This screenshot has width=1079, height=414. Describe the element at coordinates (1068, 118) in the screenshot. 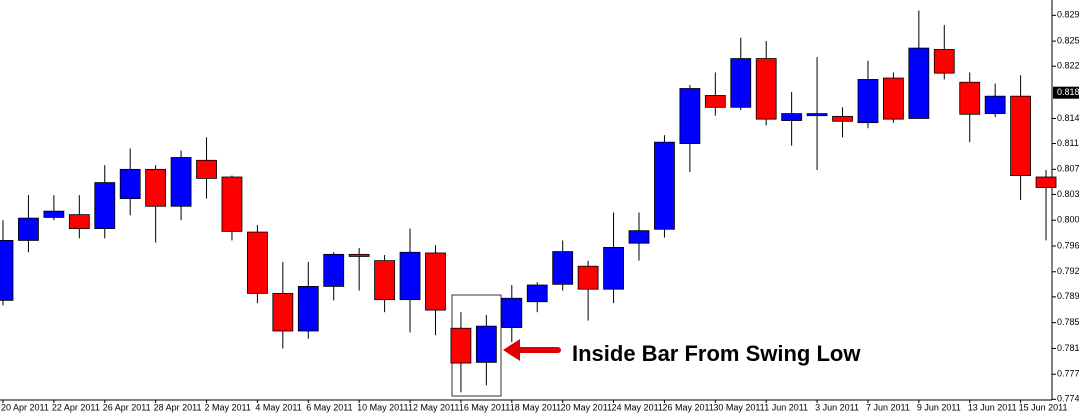

I see `y-tick-label: 0.8146` at that location.